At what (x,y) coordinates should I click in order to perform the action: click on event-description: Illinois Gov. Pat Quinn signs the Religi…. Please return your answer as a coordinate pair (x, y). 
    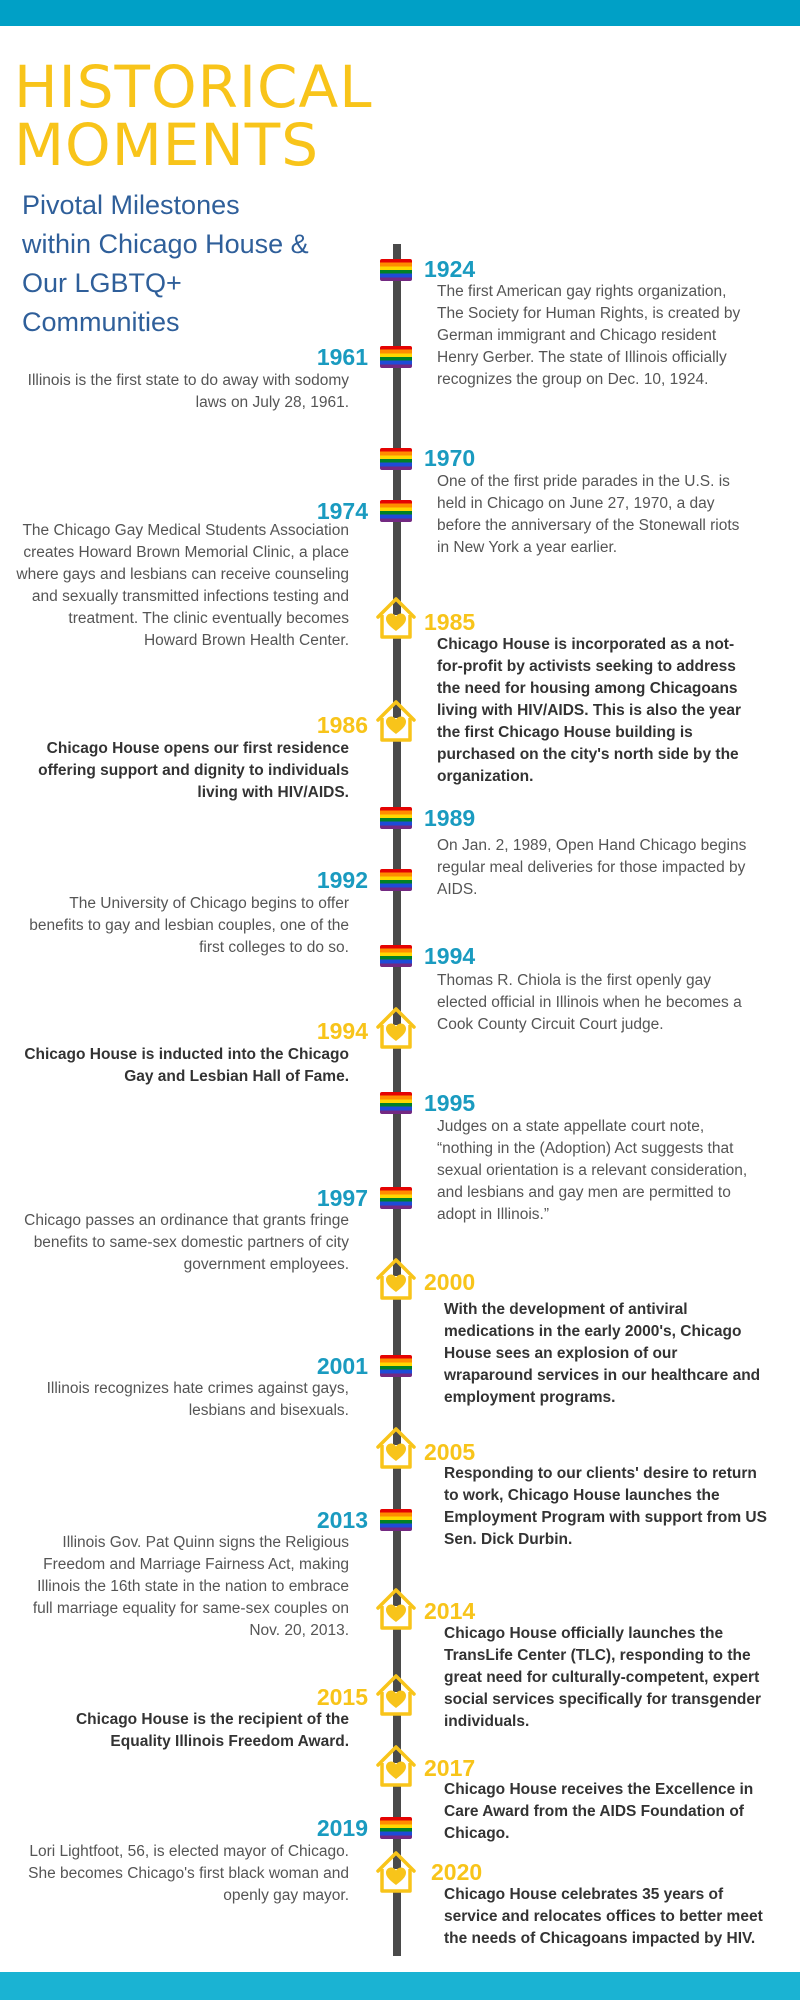
    Looking at the image, I should click on (190, 1586).